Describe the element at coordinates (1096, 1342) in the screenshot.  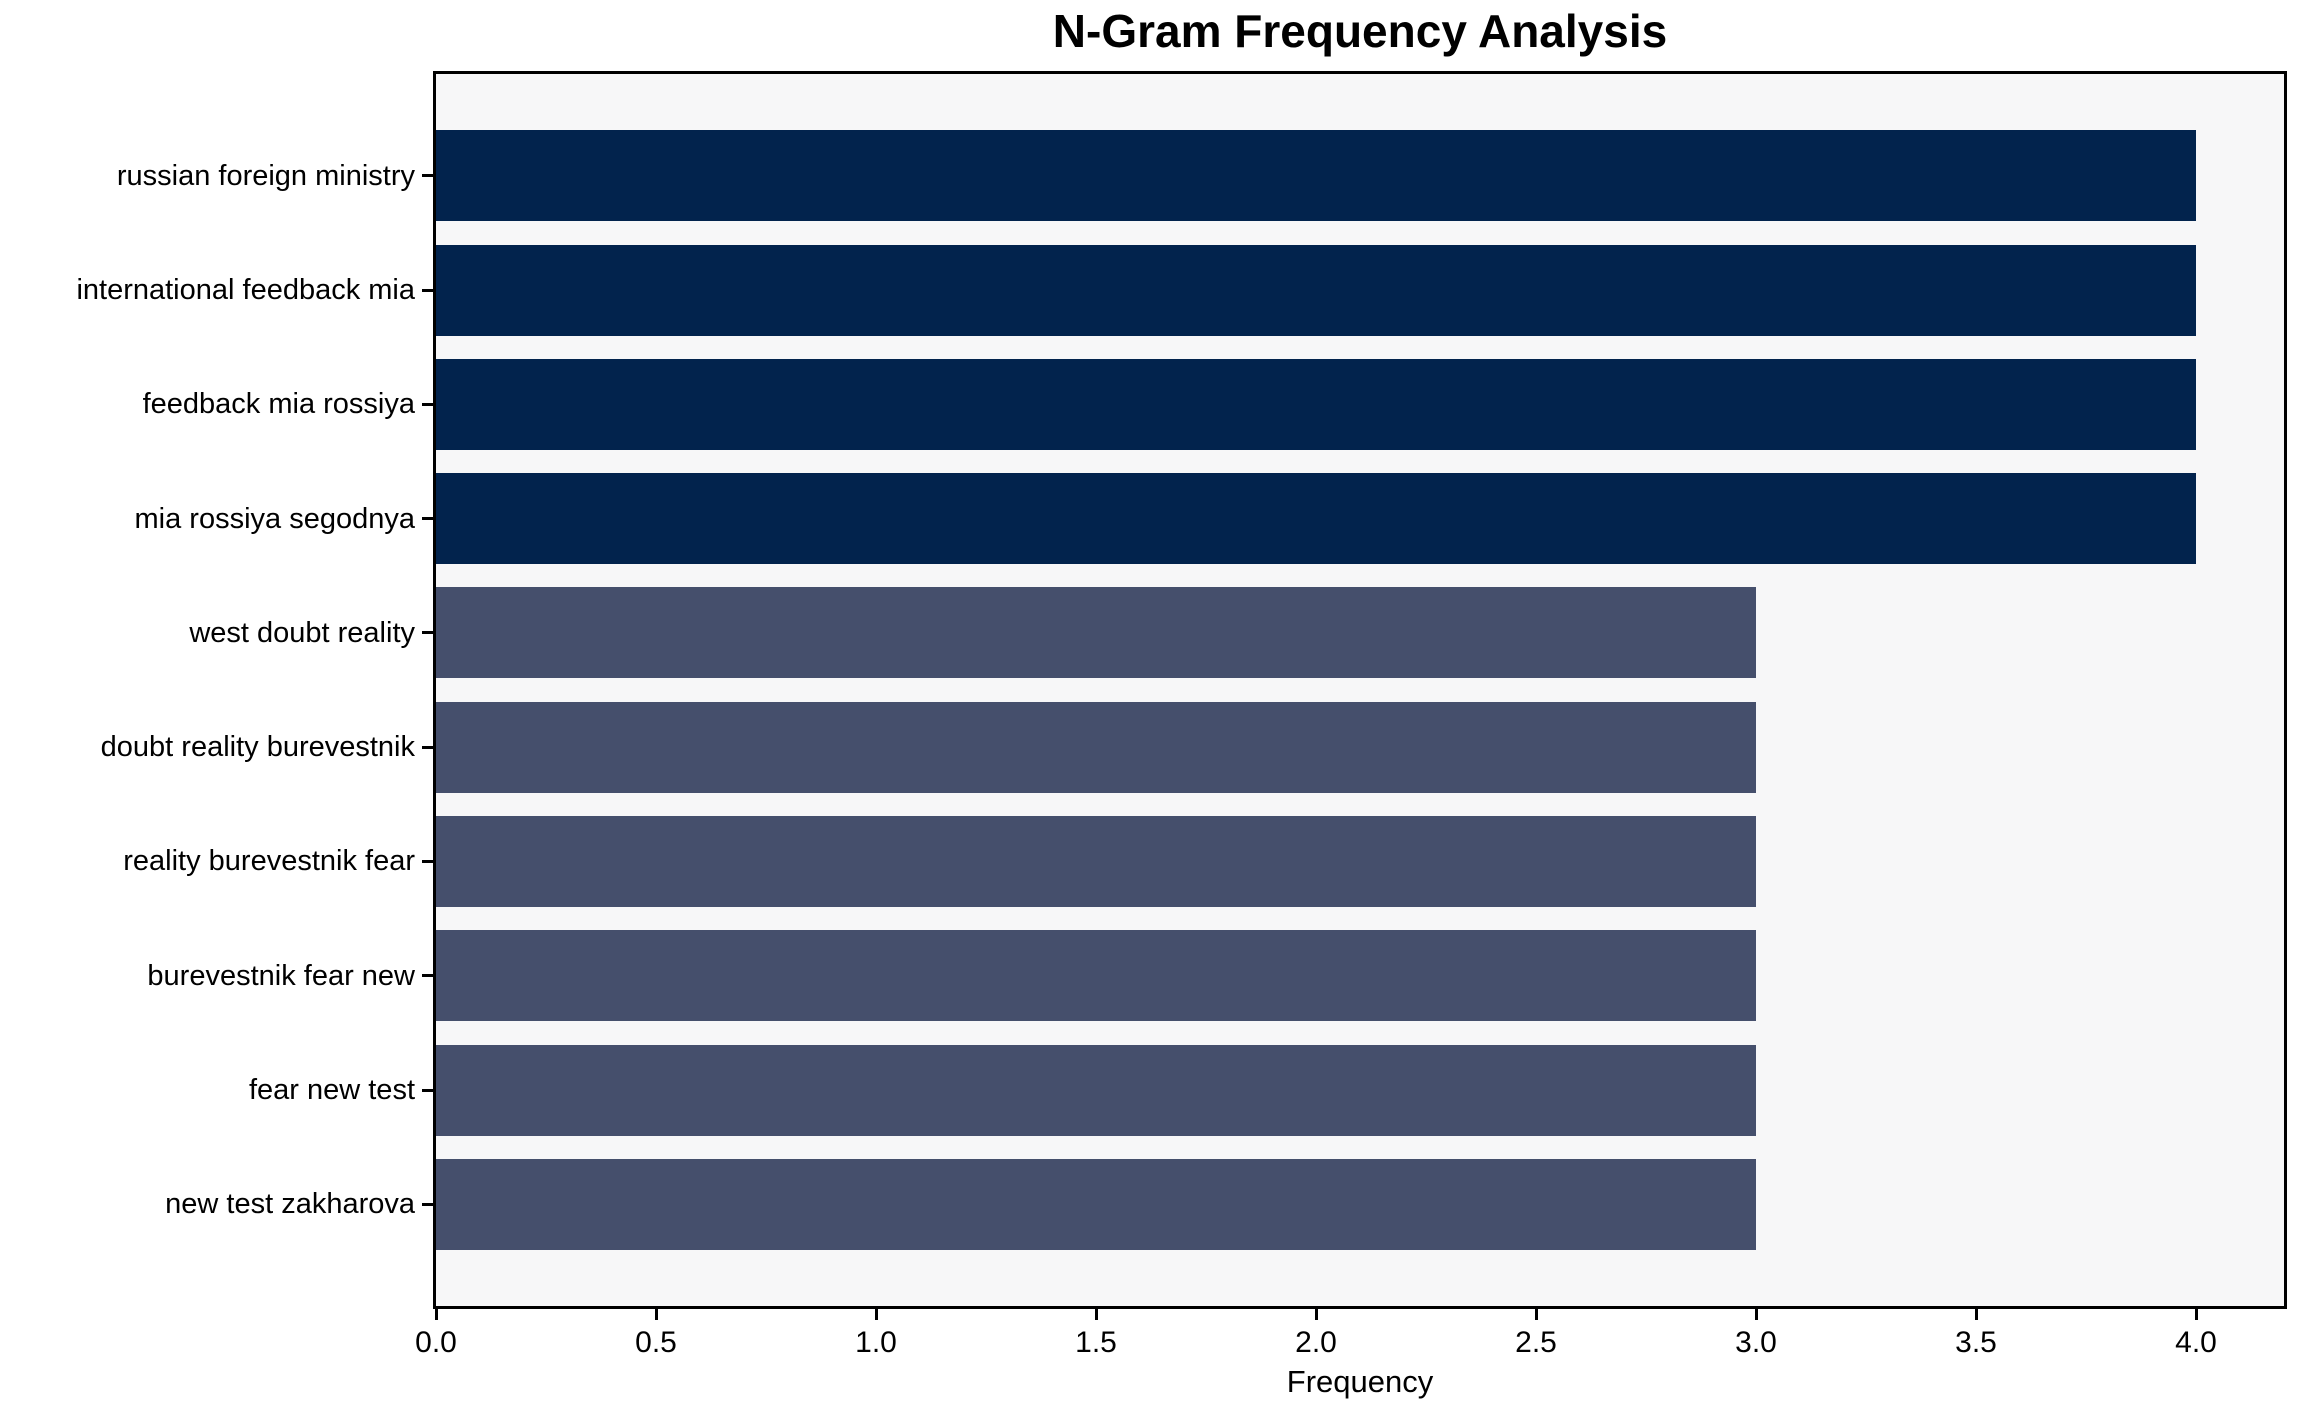
I see `x-tick-label: 1.5` at that location.